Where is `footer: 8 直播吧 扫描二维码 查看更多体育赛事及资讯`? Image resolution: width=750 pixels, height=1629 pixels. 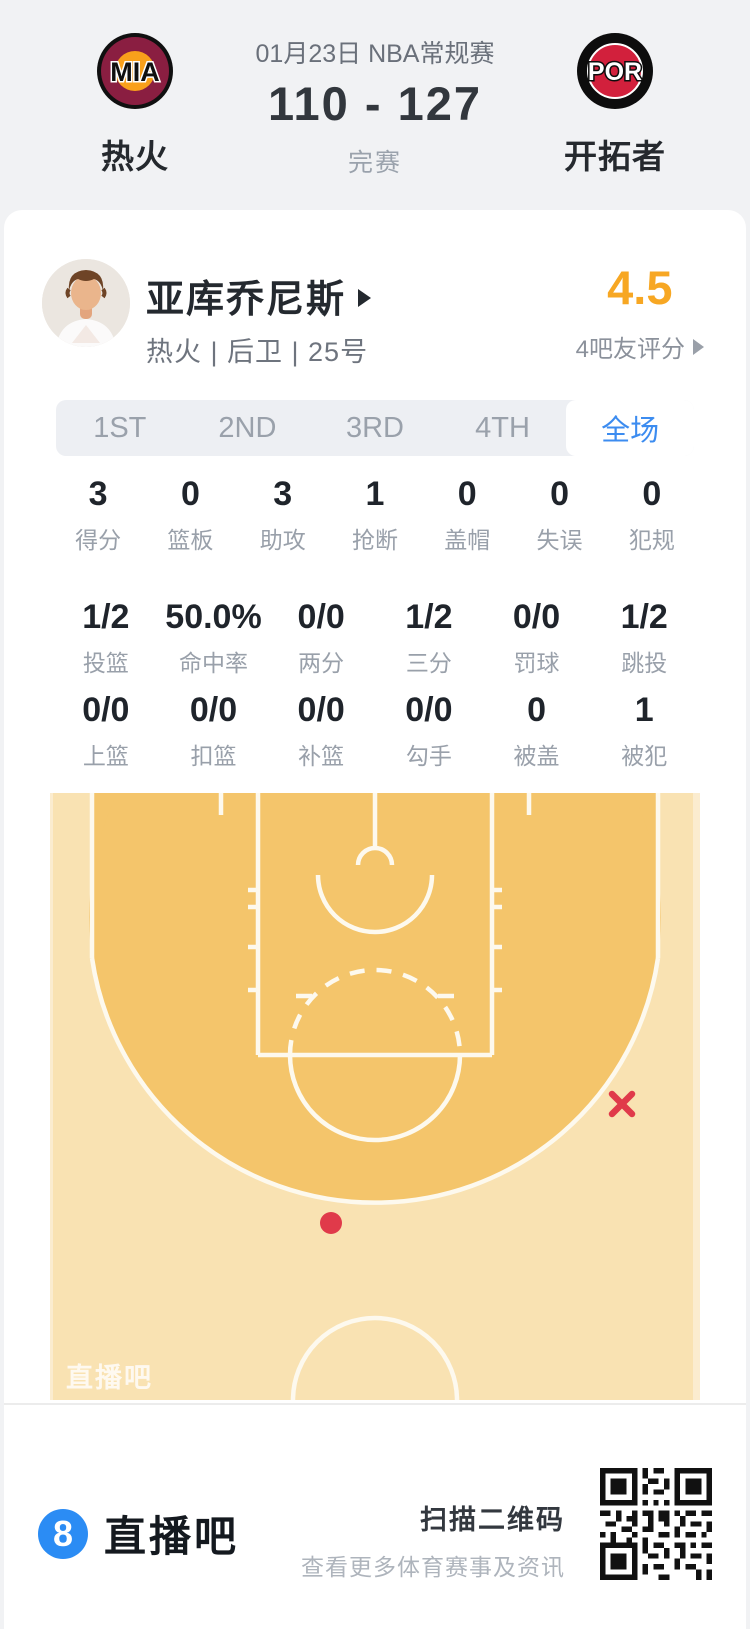 footer: 8 直播吧 扫描二维码 查看更多体育赛事及资讯 is located at coordinates (375, 1516).